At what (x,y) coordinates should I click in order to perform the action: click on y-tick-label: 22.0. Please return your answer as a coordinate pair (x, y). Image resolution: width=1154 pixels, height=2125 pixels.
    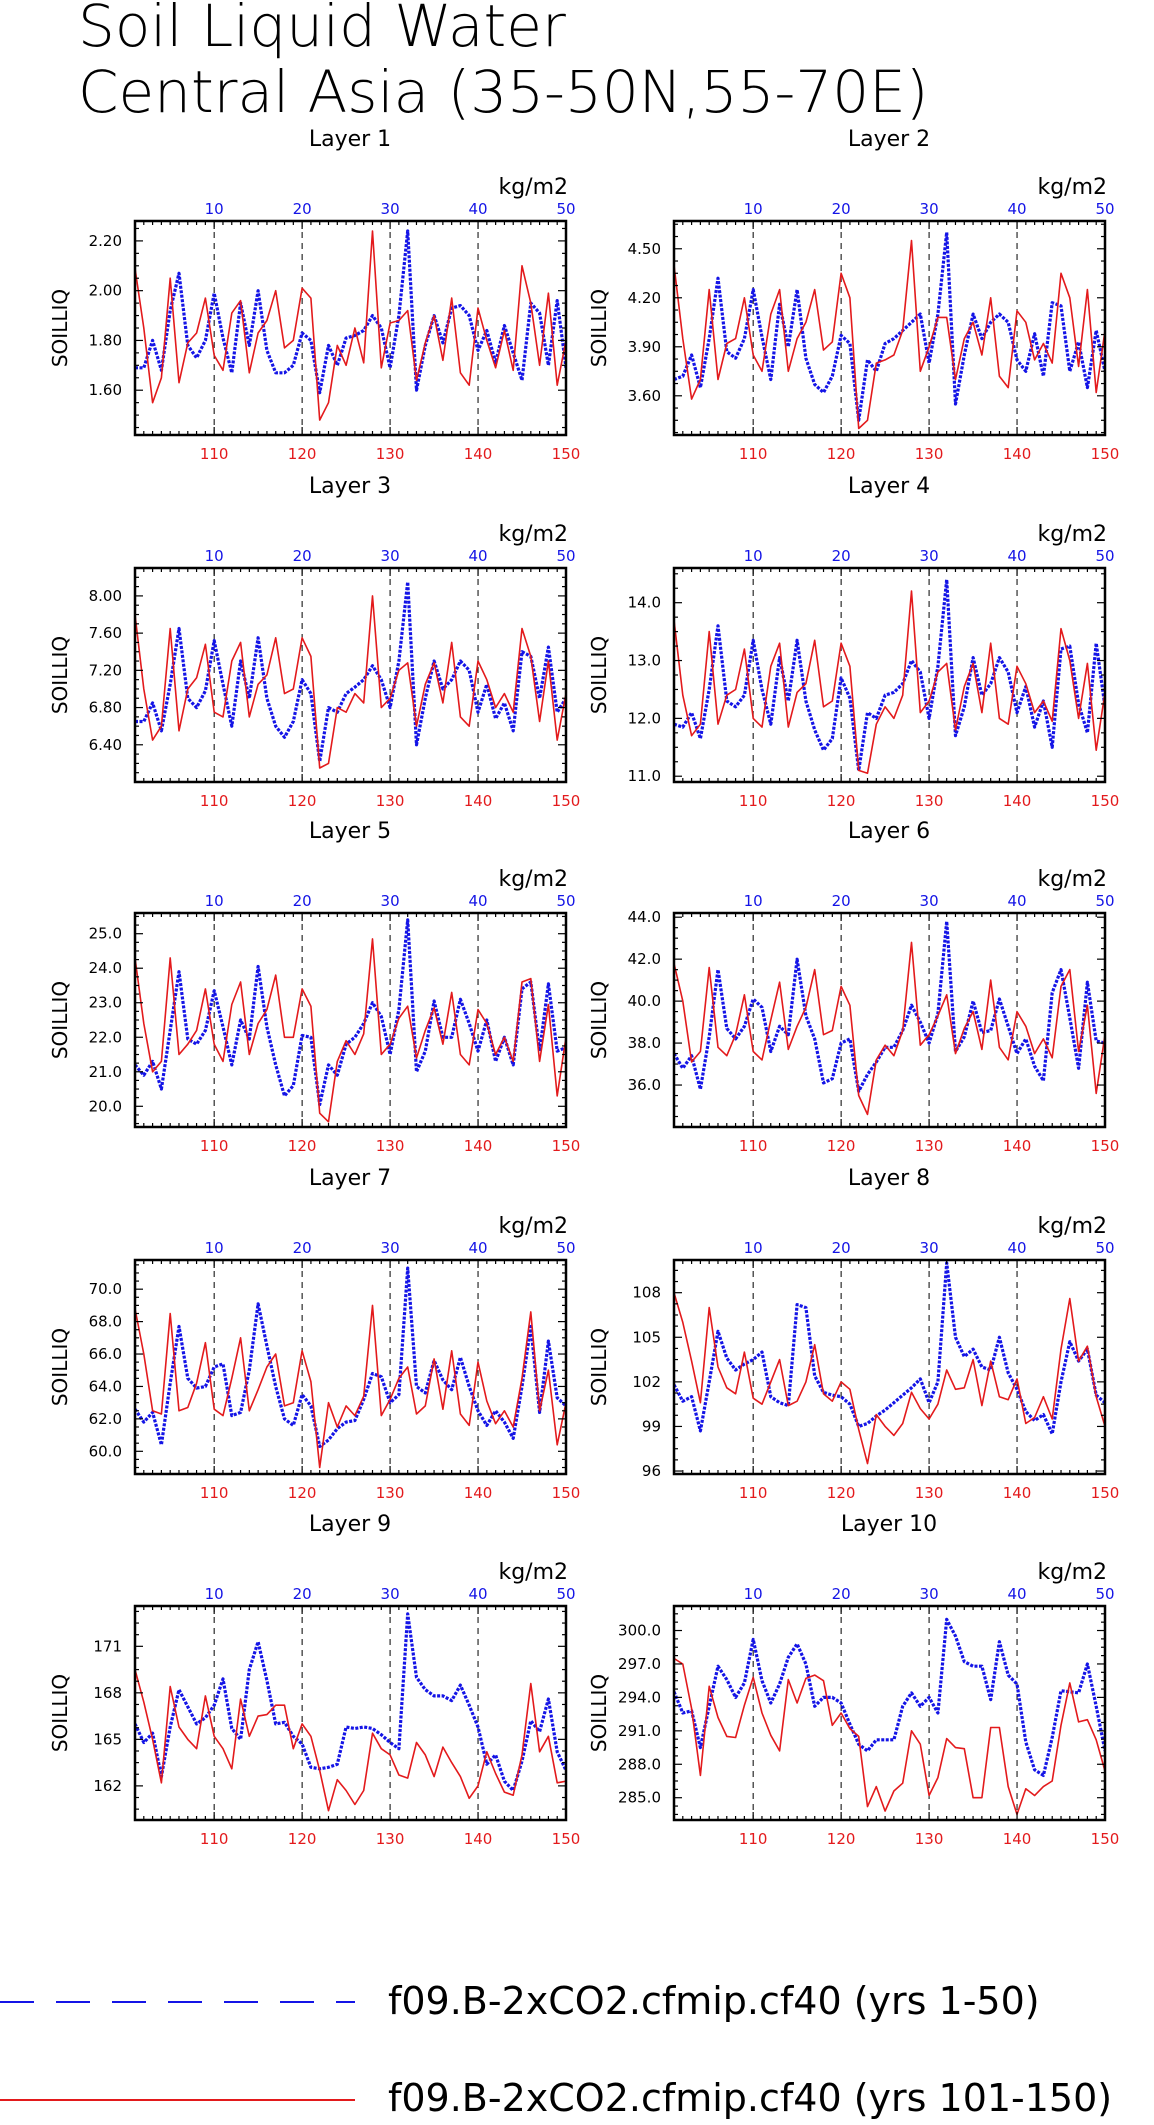
    Looking at the image, I should click on (105, 1037).